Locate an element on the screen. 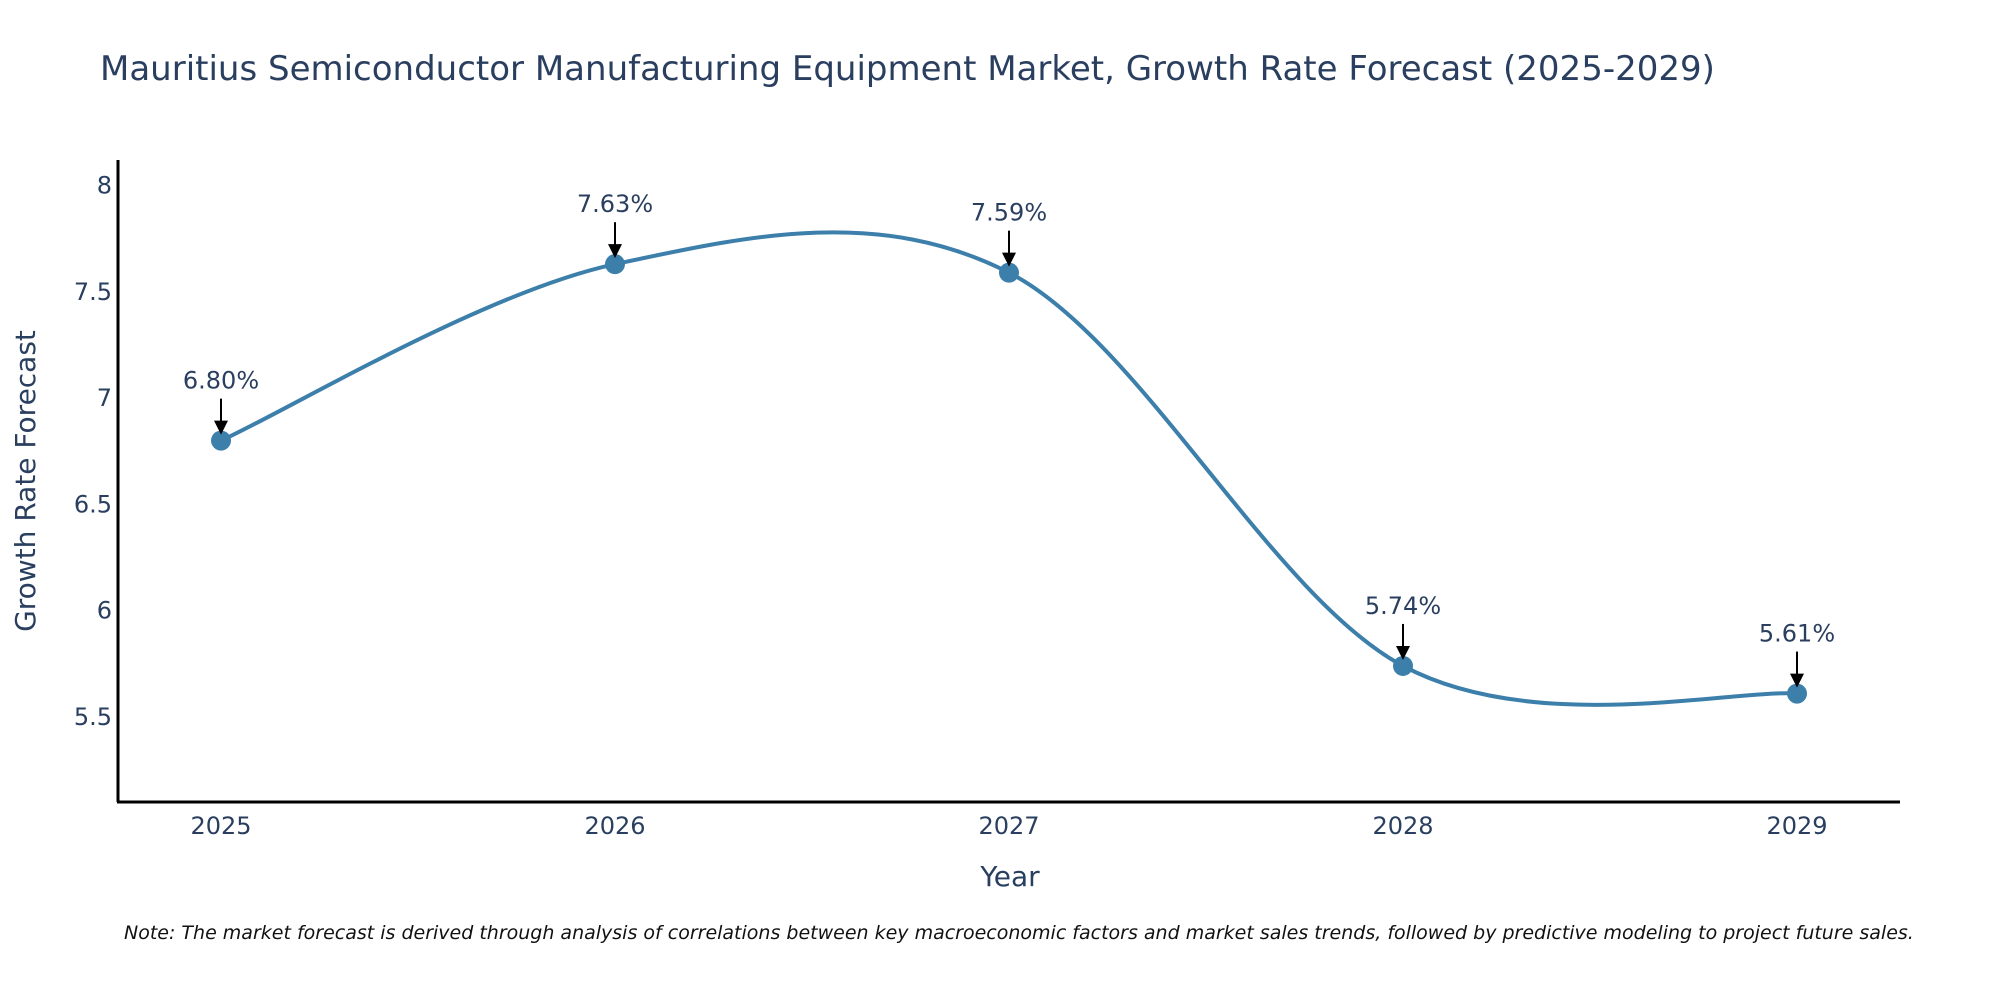  data-point-2027 is located at coordinates (1009, 272).